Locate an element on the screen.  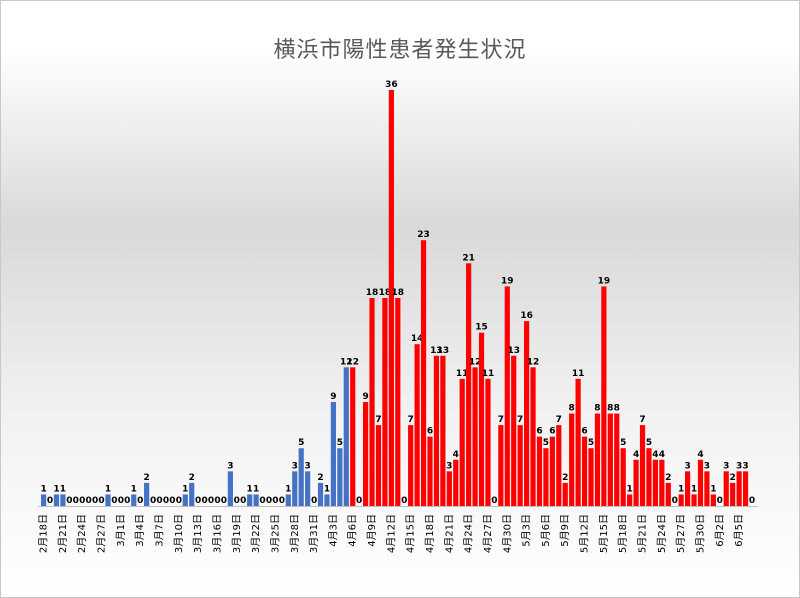
x-tick-label: 5月24日 is located at coordinates (662, 533).